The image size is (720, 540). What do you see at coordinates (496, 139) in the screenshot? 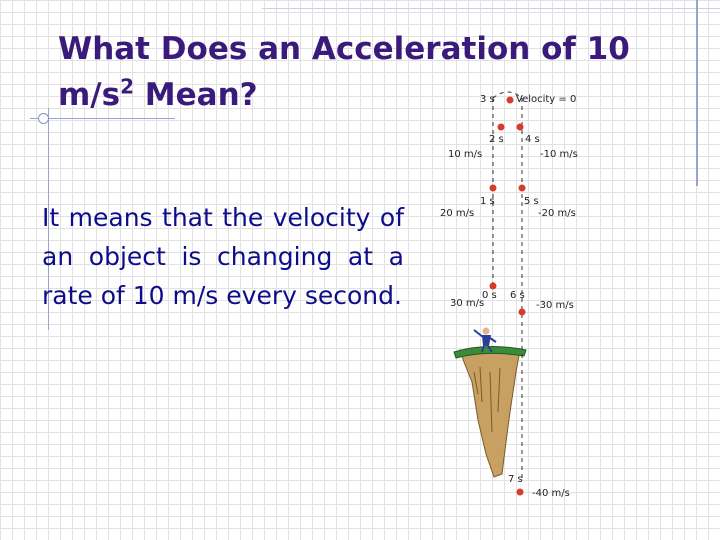
I see `label-t2: 2 s` at bounding box center [496, 139].